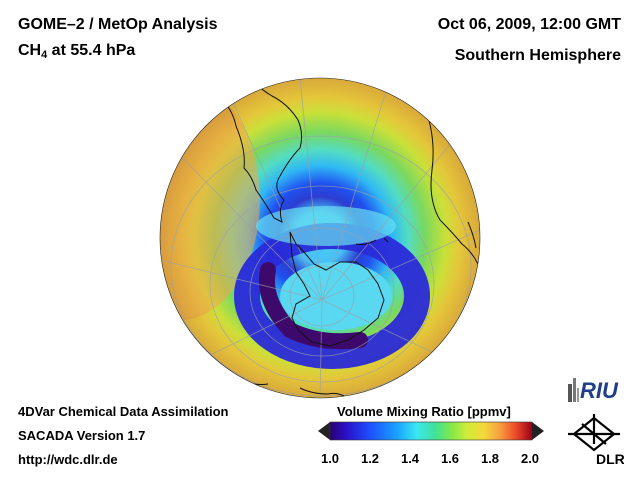 Image resolution: width=640 pixels, height=480 pixels. Describe the element at coordinates (30, 50) in the screenshot. I see `species-name: CH` at that location.